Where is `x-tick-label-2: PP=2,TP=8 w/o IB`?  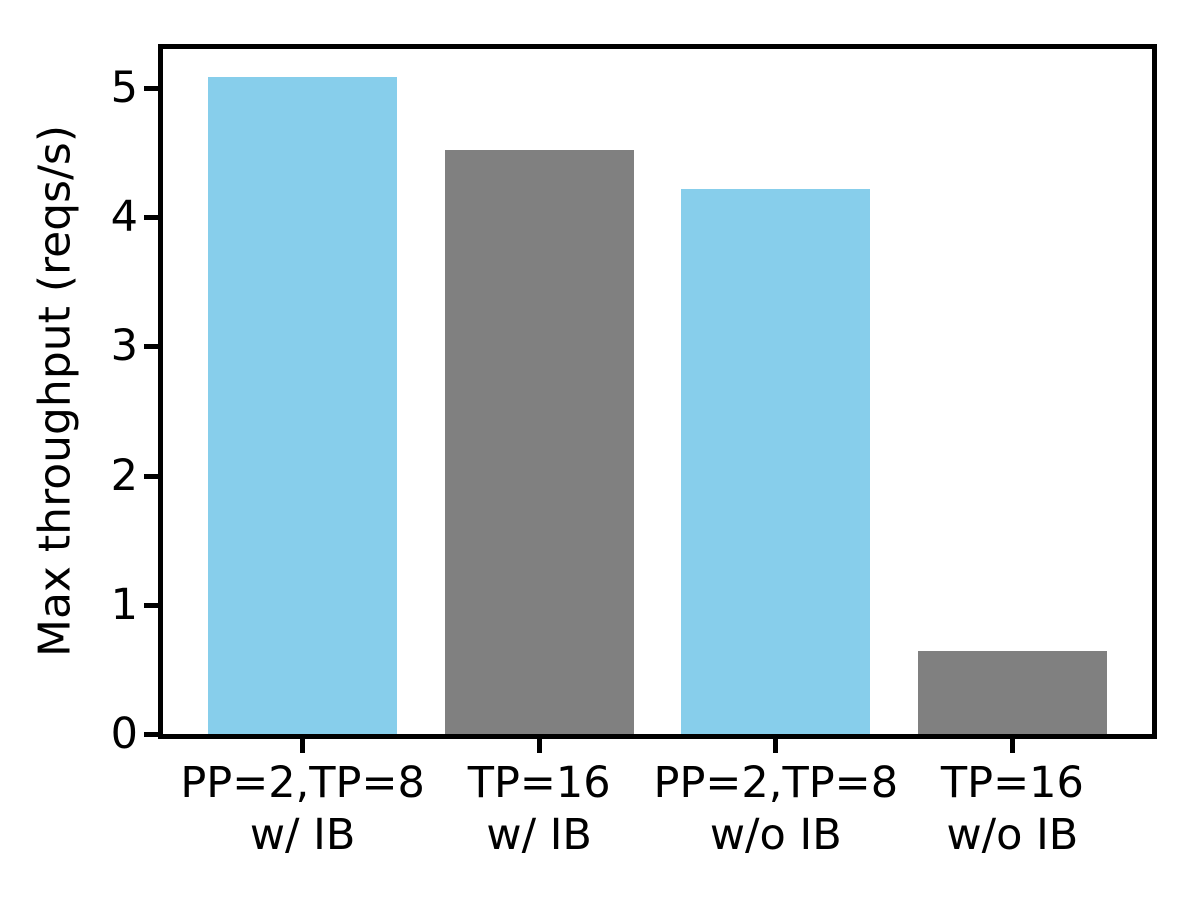
x-tick-label-2: PP=2,TP=8 w/o IB is located at coordinates (776, 809).